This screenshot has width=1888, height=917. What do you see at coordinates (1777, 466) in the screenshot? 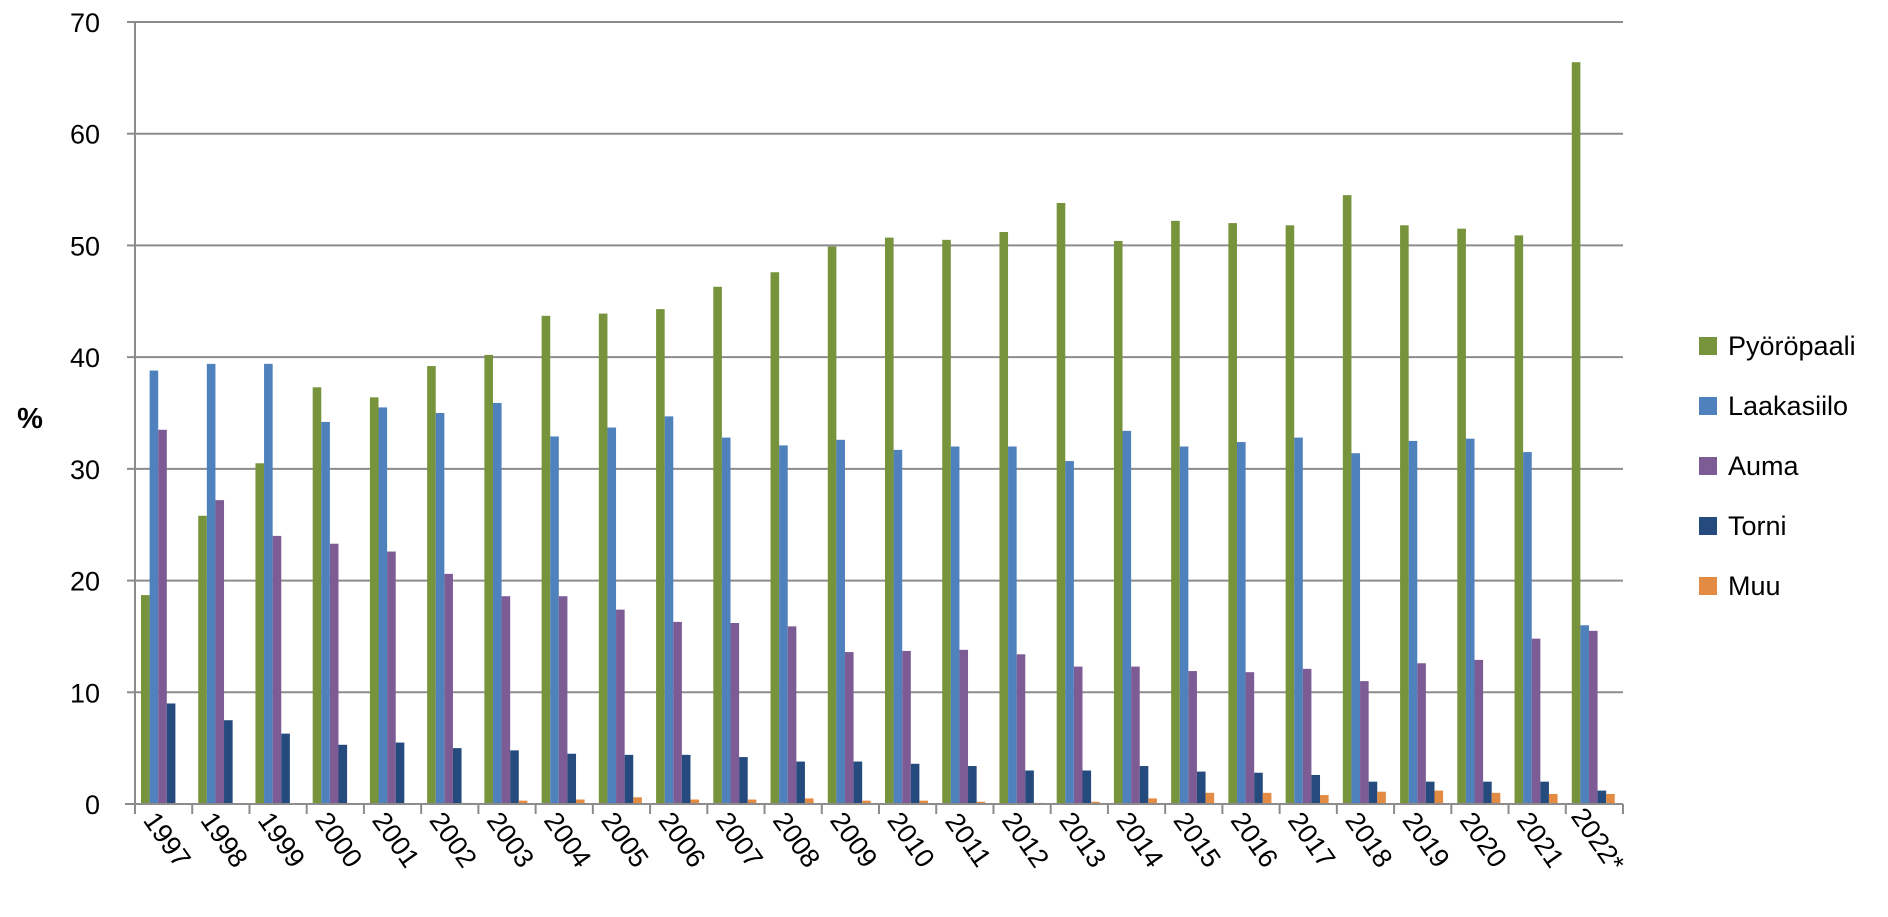
I see `legend: Pyöröpaali Laakasiilo Auma Torni Muu` at bounding box center [1777, 466].